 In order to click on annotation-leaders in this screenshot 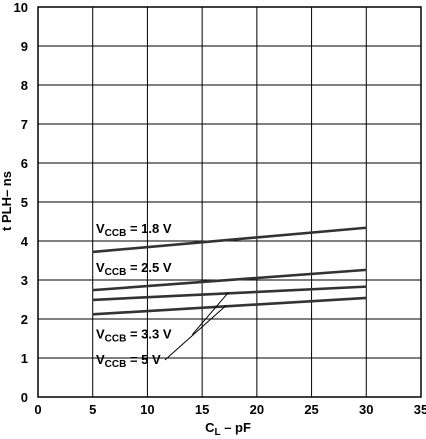, I will do `click(196, 326)`.